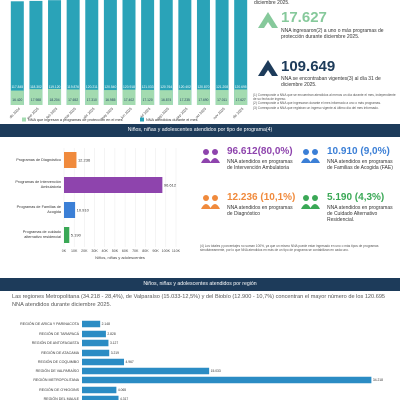 This screenshot has height=400, width=400. I want to click on value-label: 4.065, so click(122, 390).